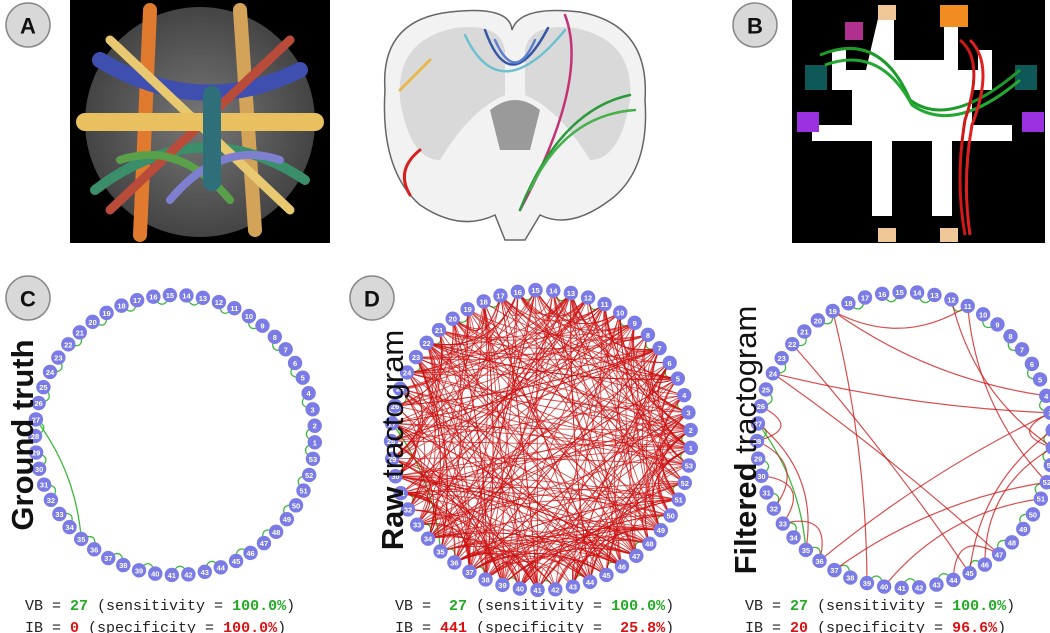  Describe the element at coordinates (313, 409) in the screenshot. I see `node-label: 3` at that location.